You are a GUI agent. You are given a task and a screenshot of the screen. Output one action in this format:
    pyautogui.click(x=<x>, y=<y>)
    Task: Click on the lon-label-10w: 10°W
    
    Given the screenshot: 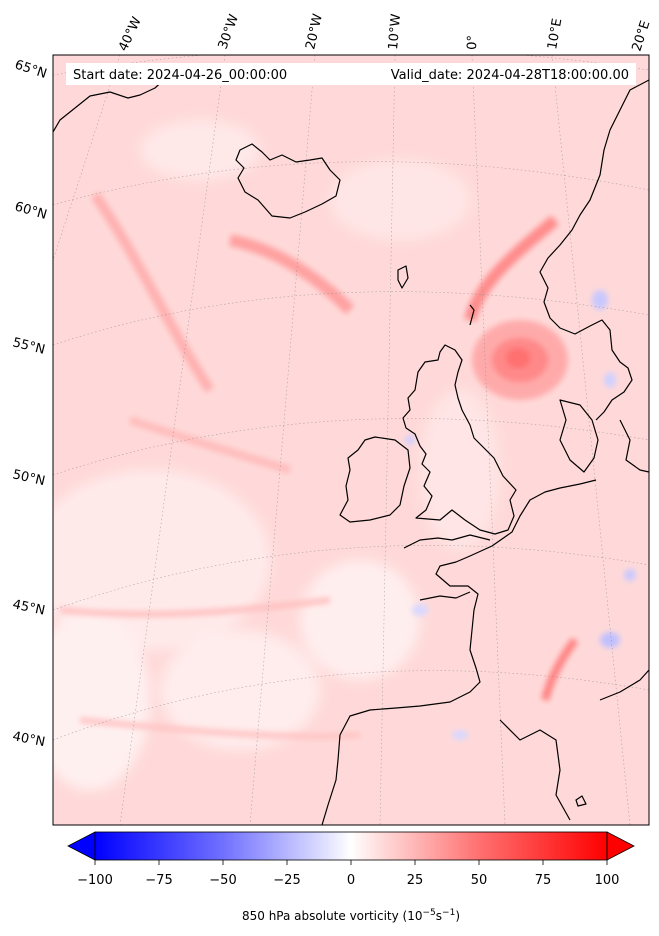 What is the action you would take?
    pyautogui.click(x=395, y=31)
    